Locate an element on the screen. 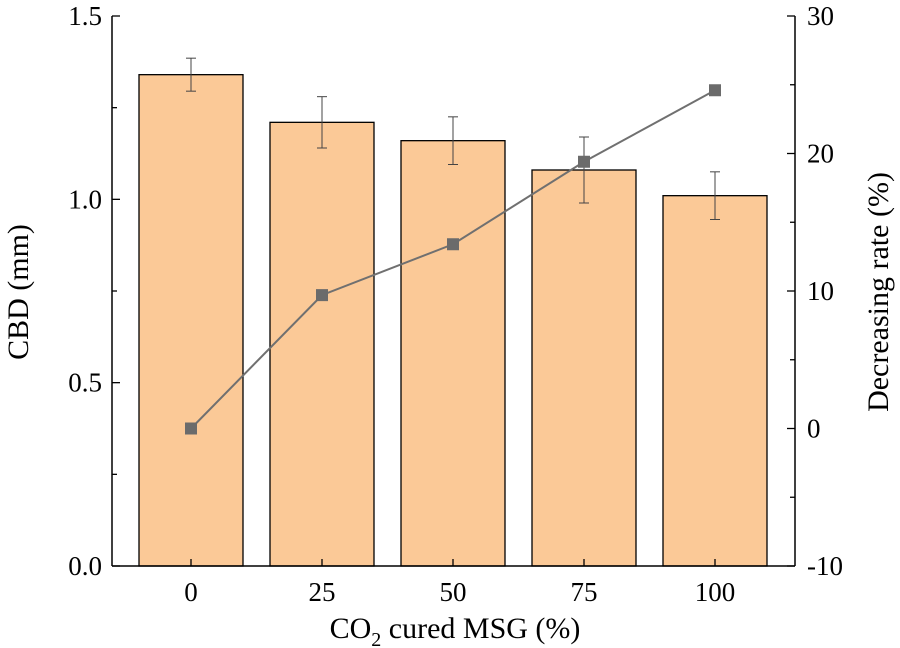  x-axis-title-rest: cured MSG (%) is located at coordinates (480, 628).